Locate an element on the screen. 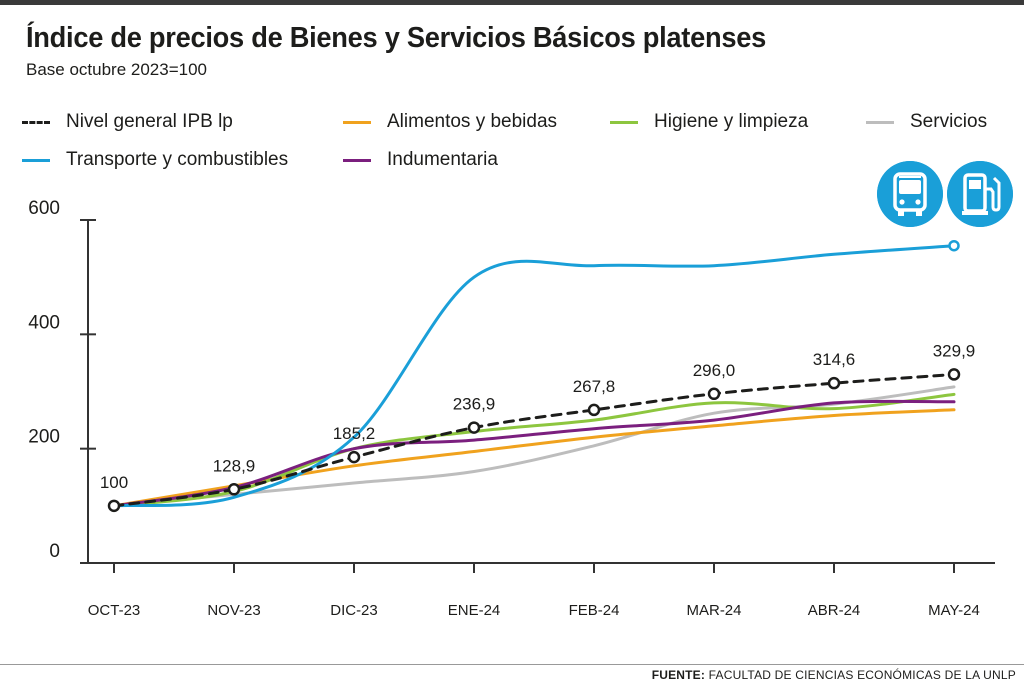  source-label: FUENTE: is located at coordinates (678, 675).